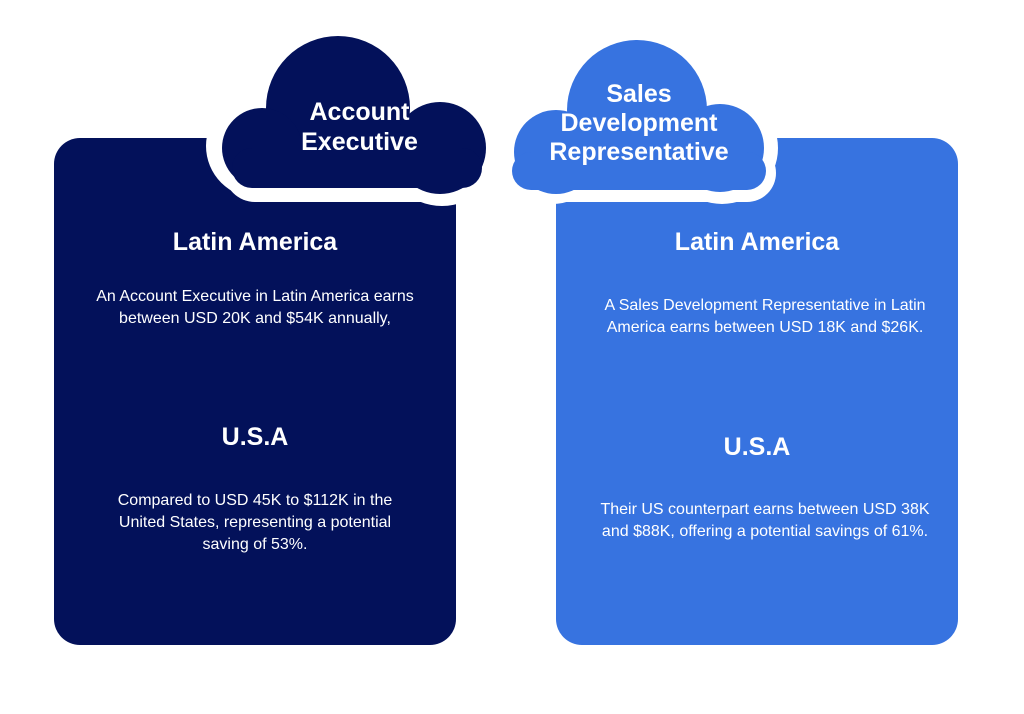  Describe the element at coordinates (639, 152) in the screenshot. I see `sdr-title-line3: Representative` at that location.